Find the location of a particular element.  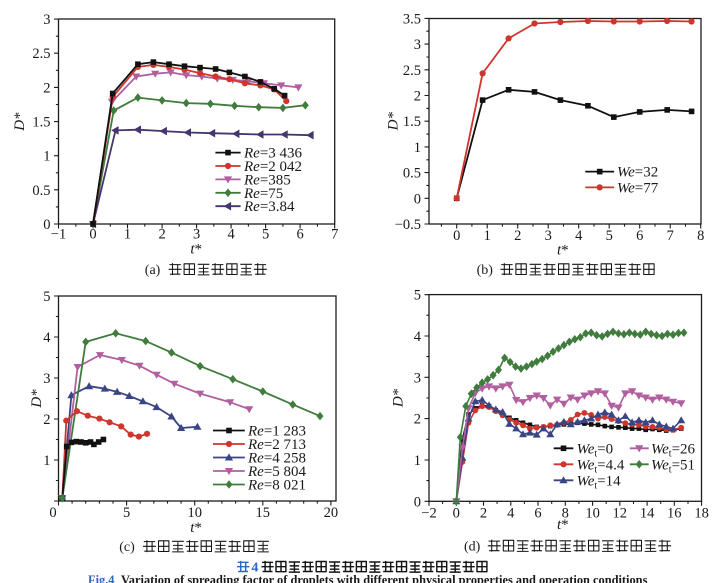

svg-text: Re=8 021 is located at coordinates (276, 486).